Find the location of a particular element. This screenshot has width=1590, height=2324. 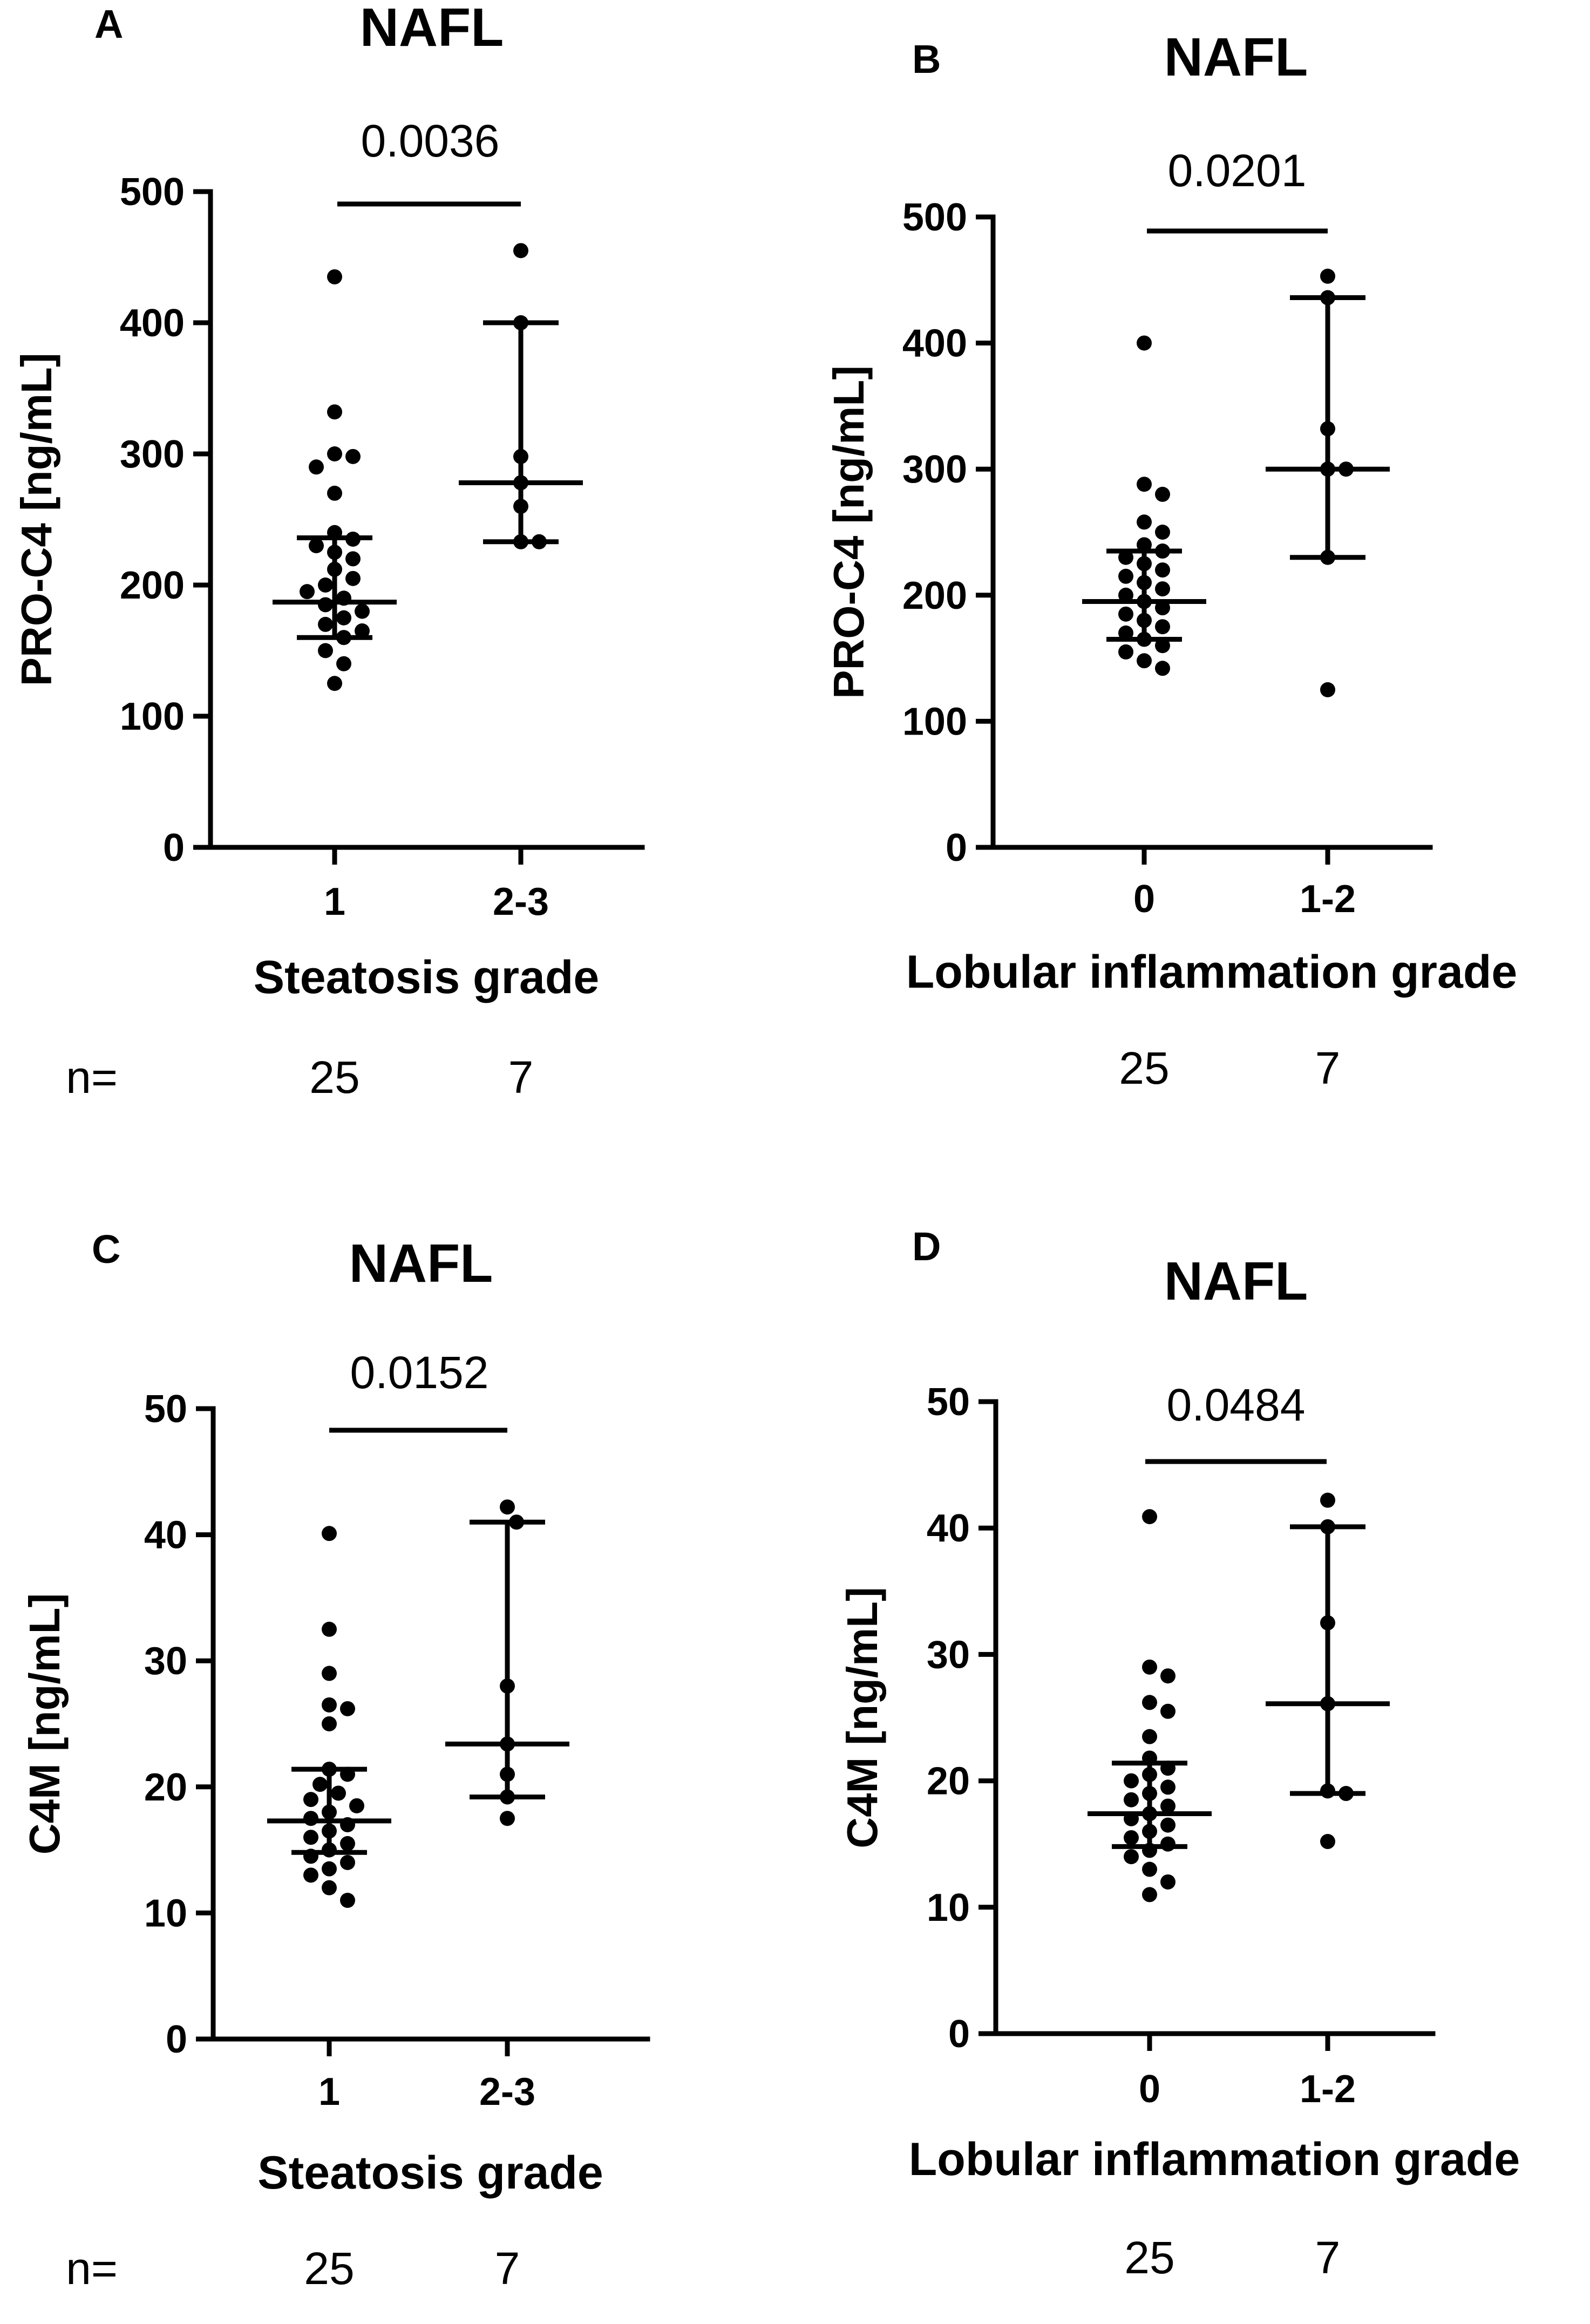

y-tick-label: 50 is located at coordinates (948, 1402).